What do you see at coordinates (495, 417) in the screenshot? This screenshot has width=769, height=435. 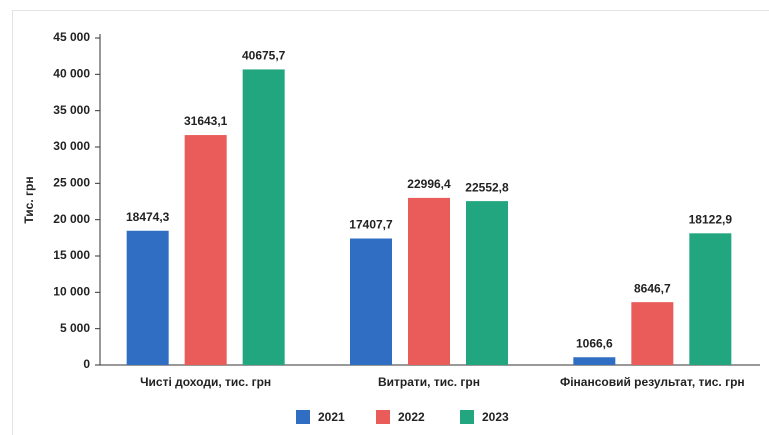 I see `legend-label: 2023` at bounding box center [495, 417].